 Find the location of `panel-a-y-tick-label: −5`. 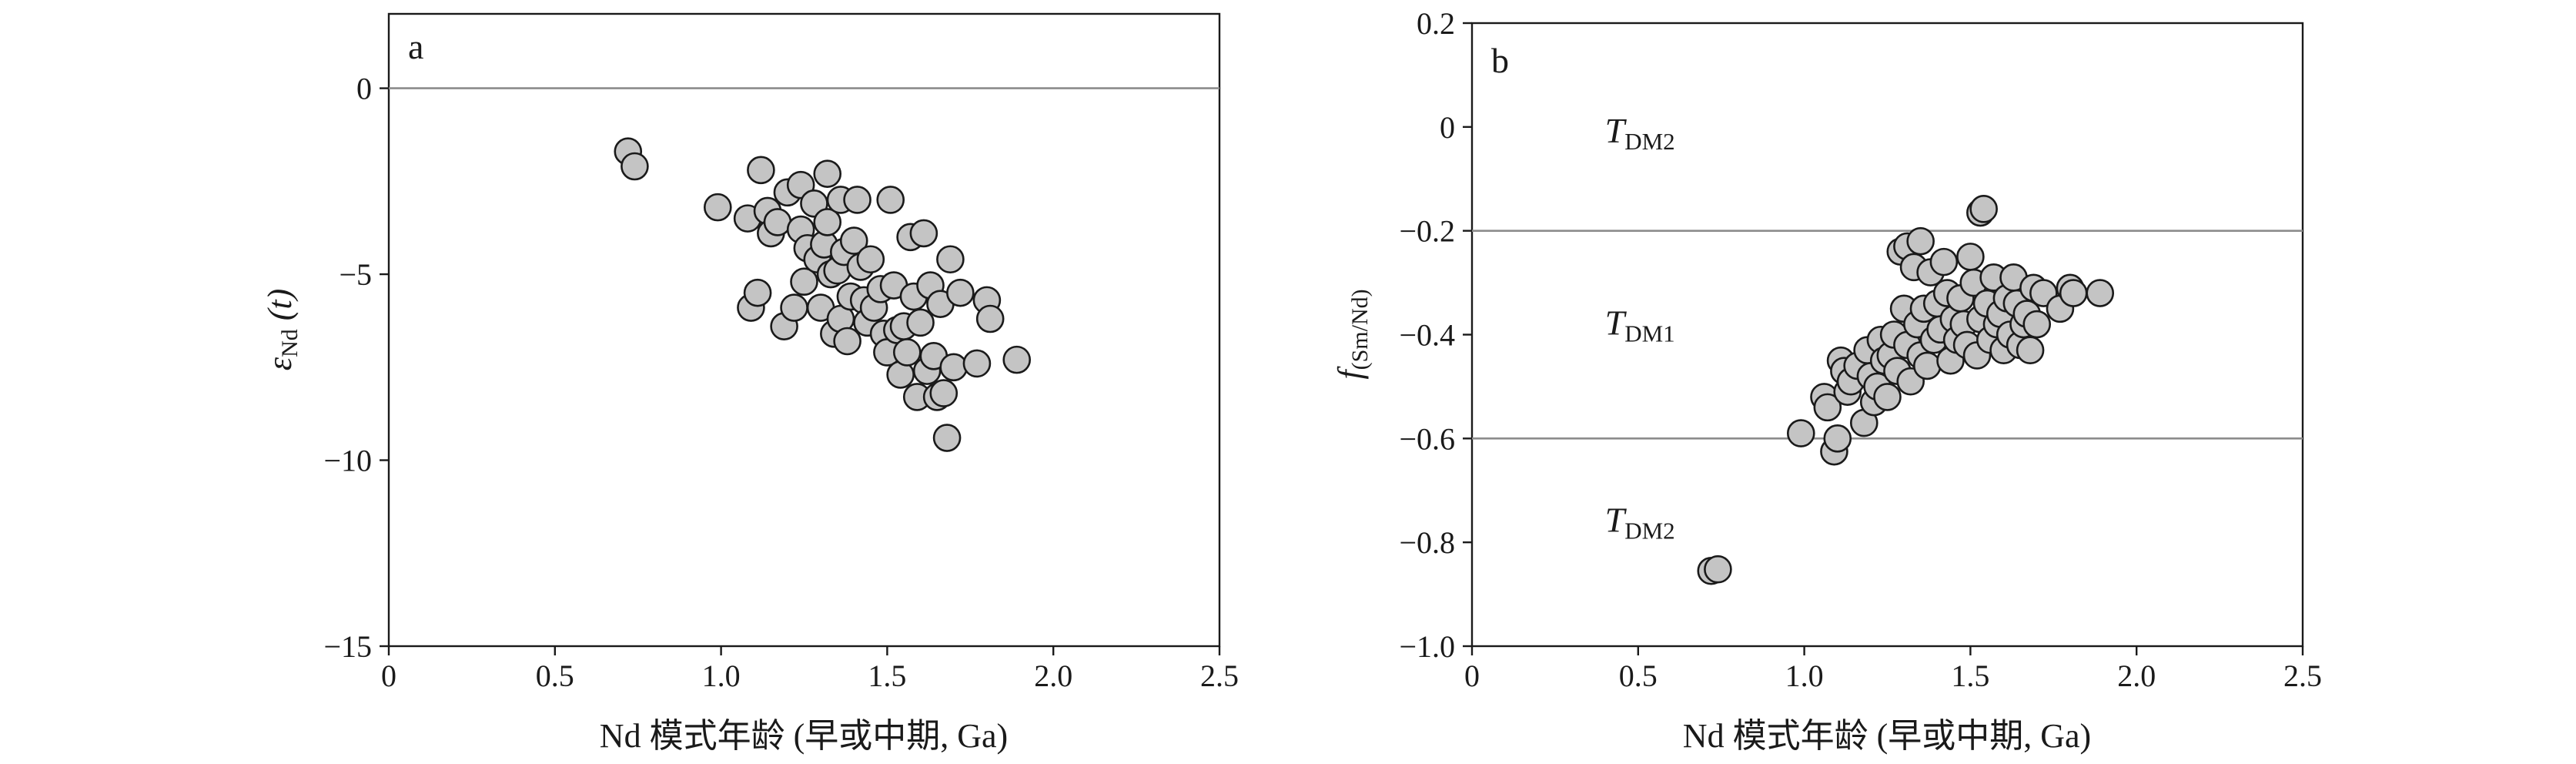

panel-a-y-tick-label: −5 is located at coordinates (355, 274).